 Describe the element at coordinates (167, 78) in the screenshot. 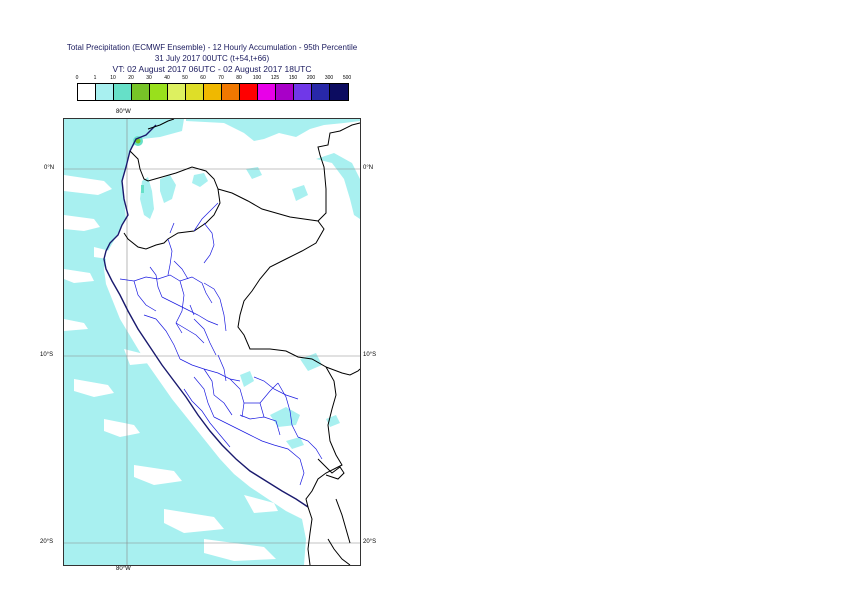

I see `legend-tick: 40` at that location.